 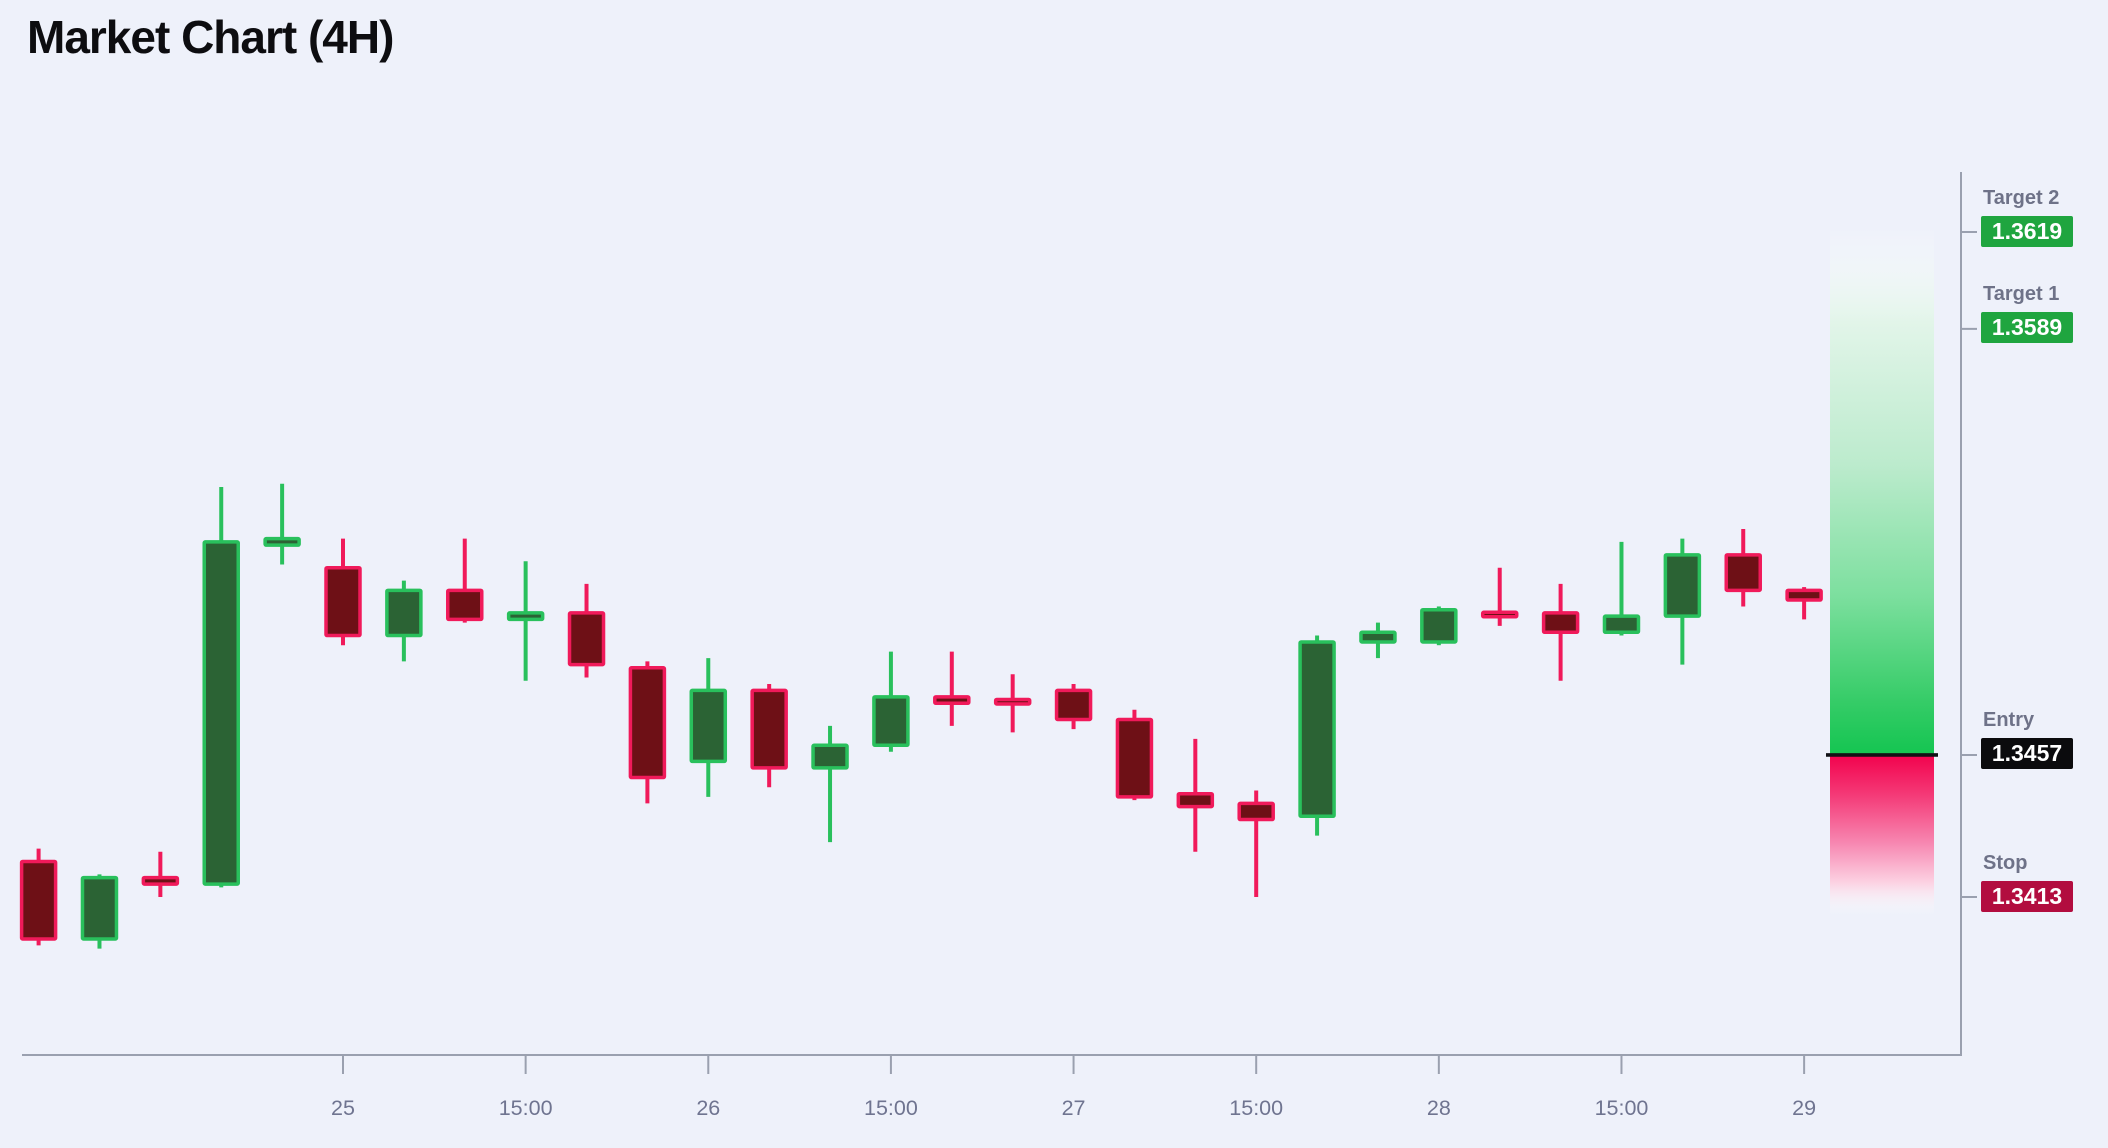 I want to click on risk-zone-red, so click(x=1882, y=834).